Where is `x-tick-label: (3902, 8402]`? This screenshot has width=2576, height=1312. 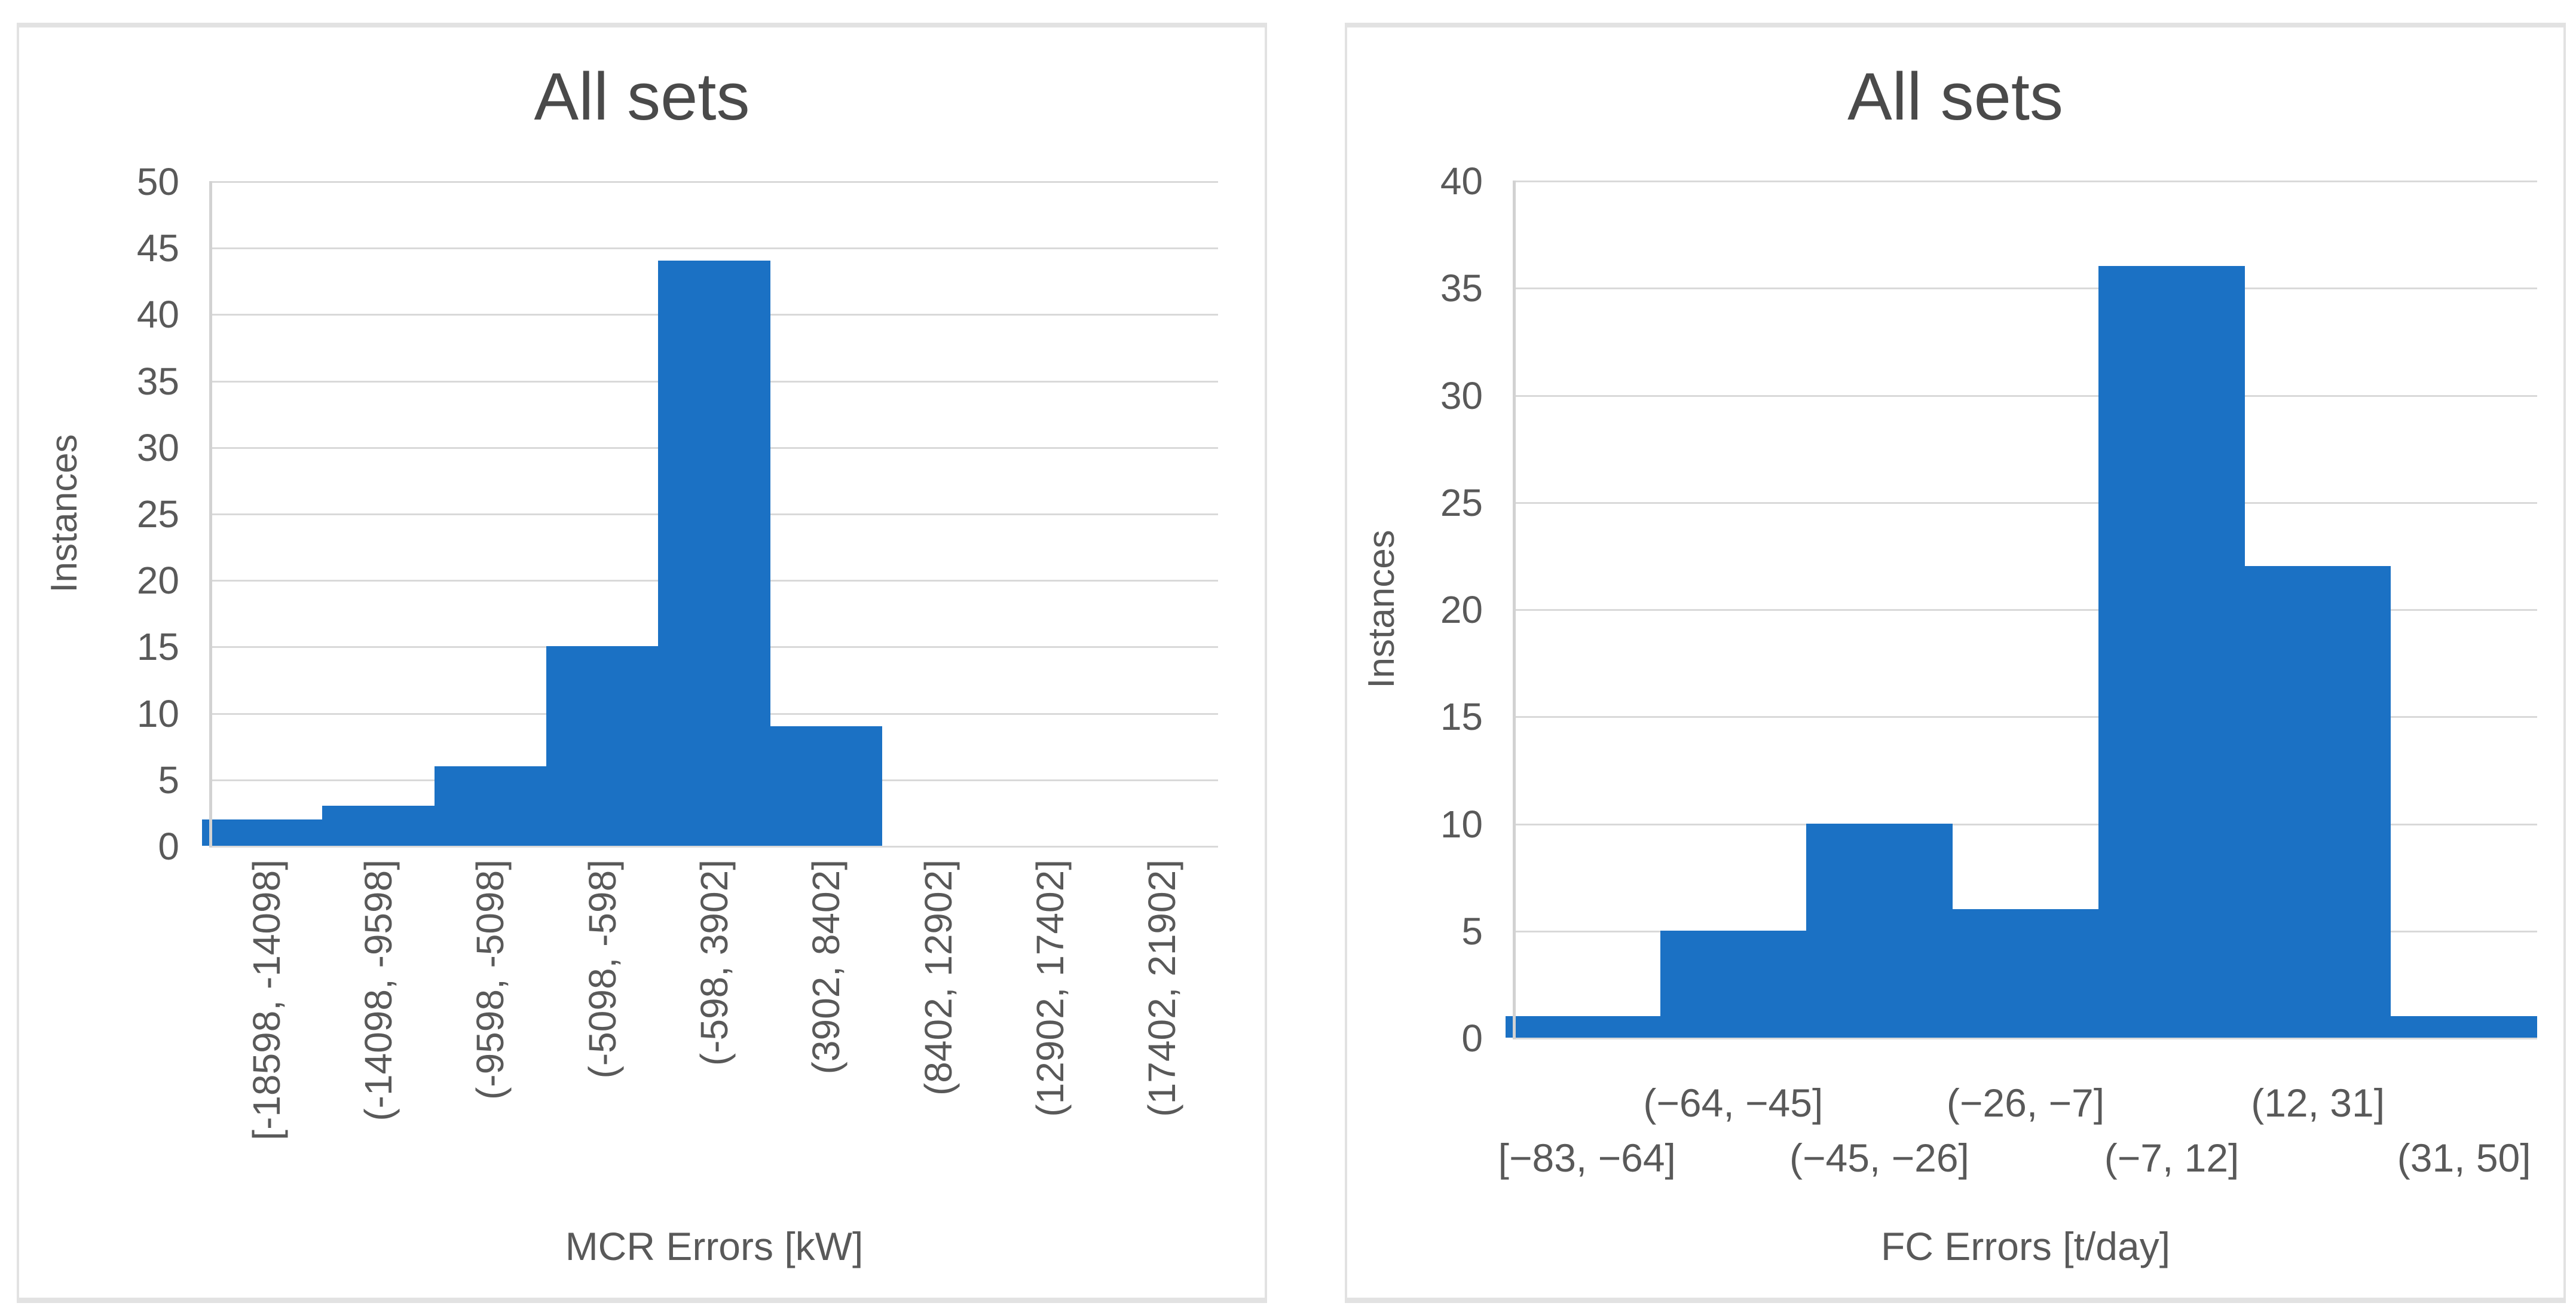
x-tick-label: (3902, 8402] is located at coordinates (826, 1027).